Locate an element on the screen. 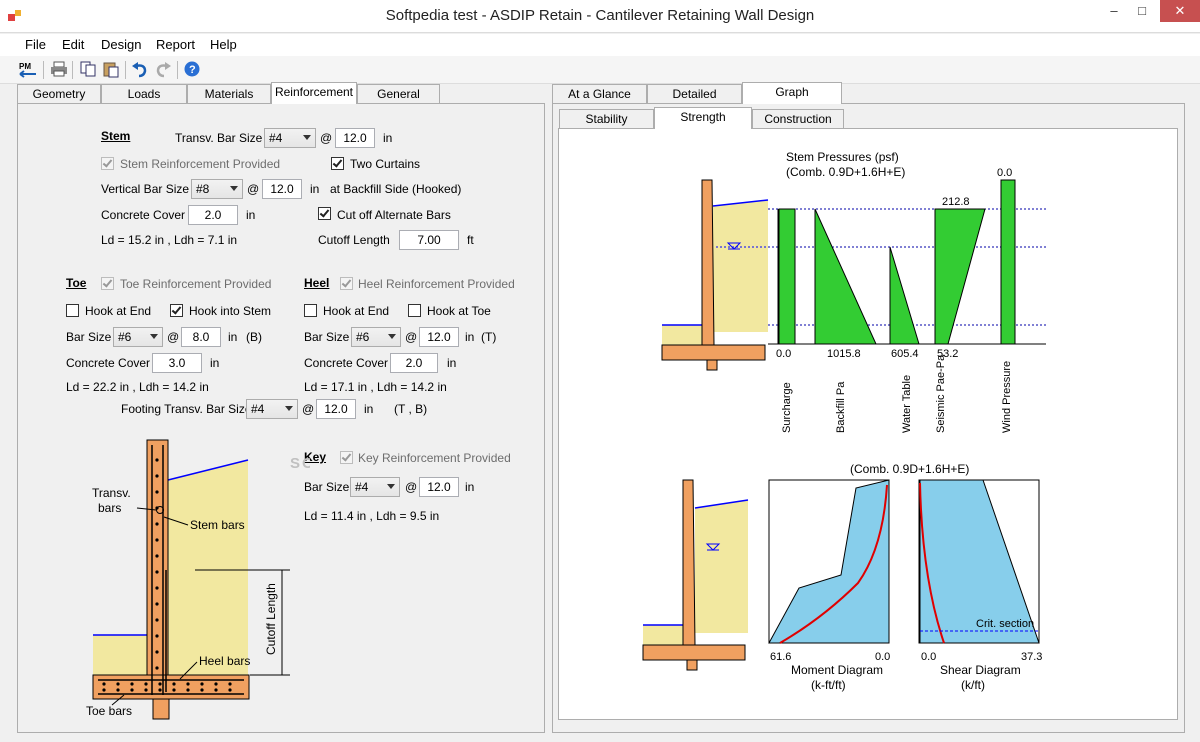  toe-bar-select: #6 is located at coordinates (138, 337).